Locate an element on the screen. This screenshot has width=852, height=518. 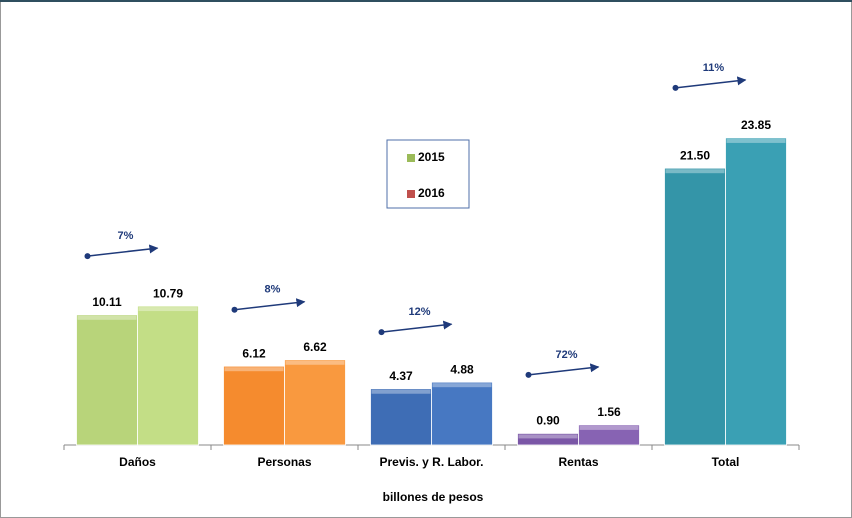
legend-label: 2015 is located at coordinates (431, 157).